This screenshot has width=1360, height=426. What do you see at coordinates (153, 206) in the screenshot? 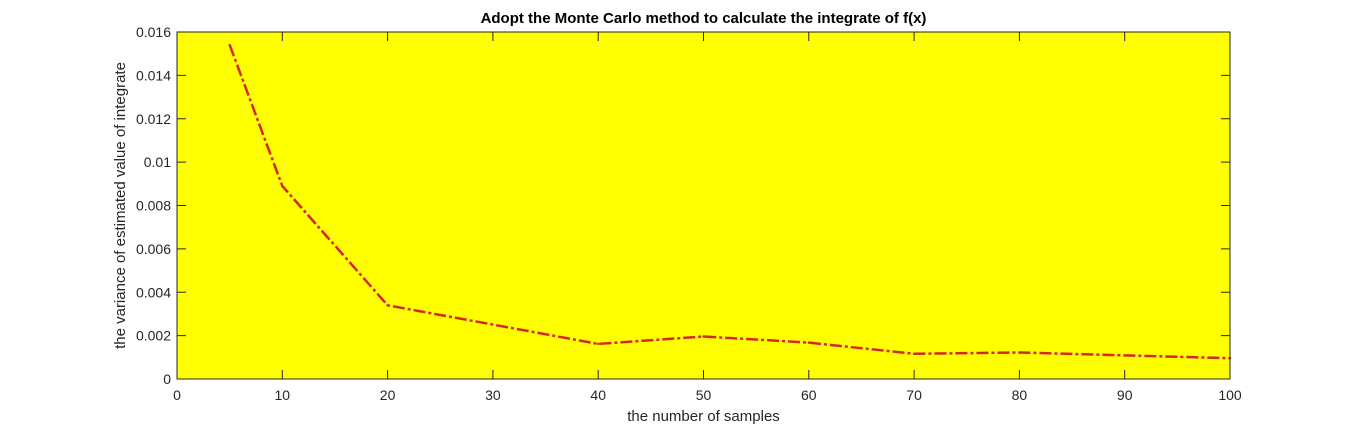
I see `y-tick-label: 0.008` at bounding box center [153, 206].